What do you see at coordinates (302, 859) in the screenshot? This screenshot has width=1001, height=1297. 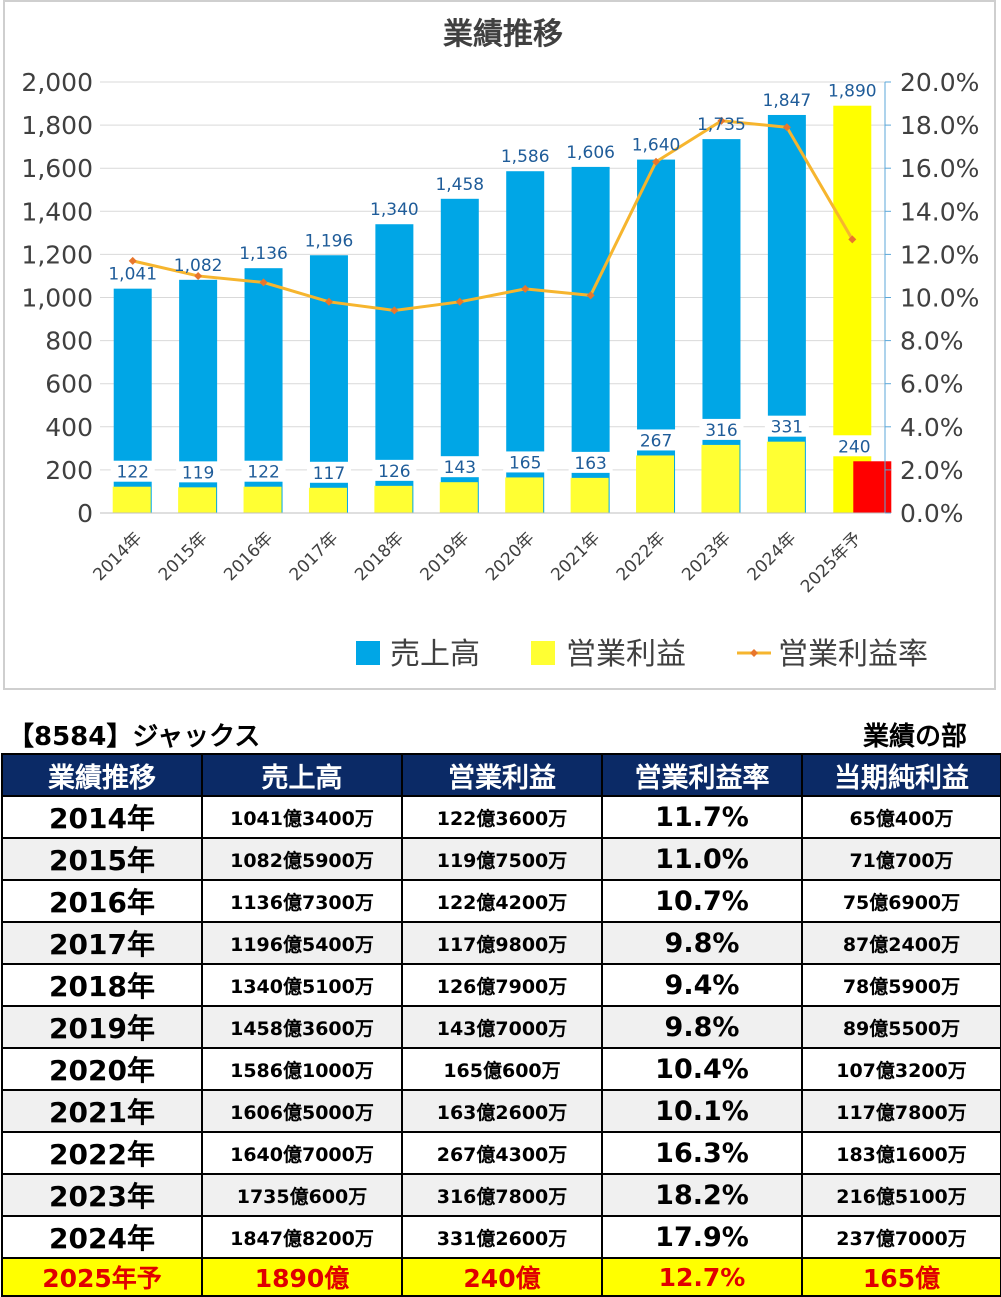 I see `table-cell: 1082億5900万` at bounding box center [302, 859].